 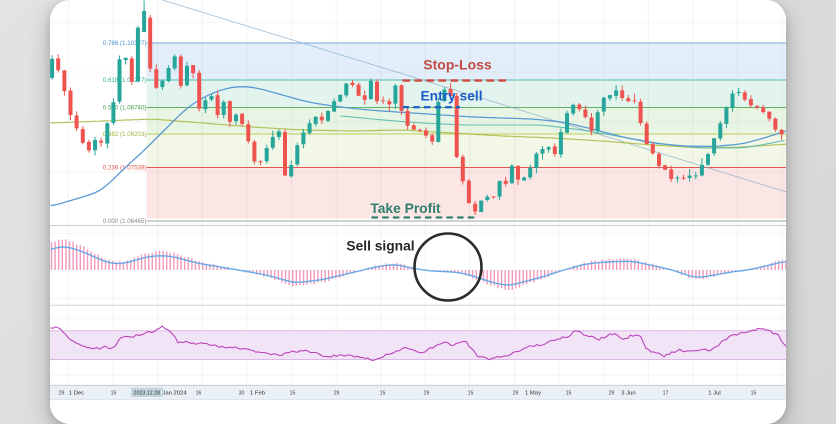 I want to click on svg-text: 30, so click(x=241, y=393).